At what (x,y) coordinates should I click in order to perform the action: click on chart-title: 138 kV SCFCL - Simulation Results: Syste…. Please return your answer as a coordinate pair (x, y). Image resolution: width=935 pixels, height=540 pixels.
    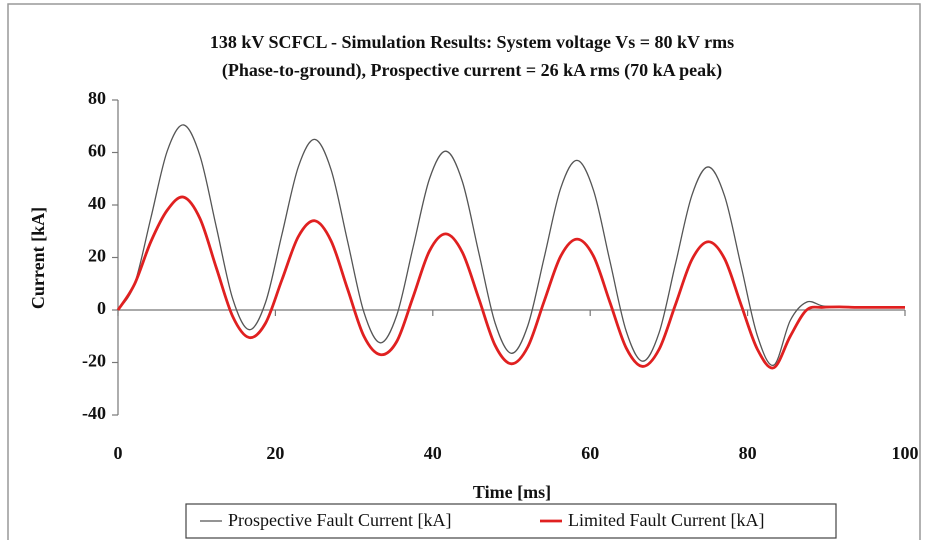
    Looking at the image, I should click on (472, 42).